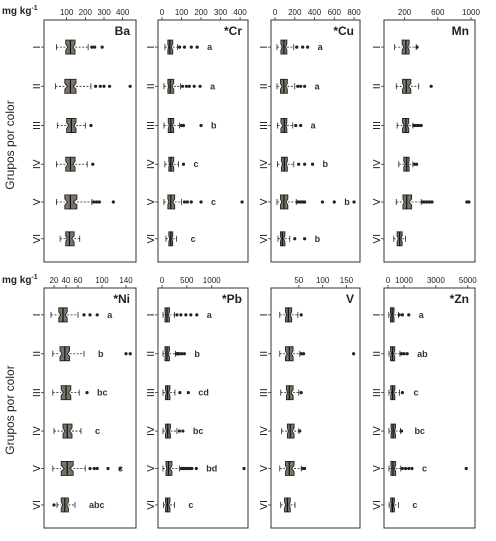  I want to click on unit-label-bottom: mg kg-1, so click(20, 280).